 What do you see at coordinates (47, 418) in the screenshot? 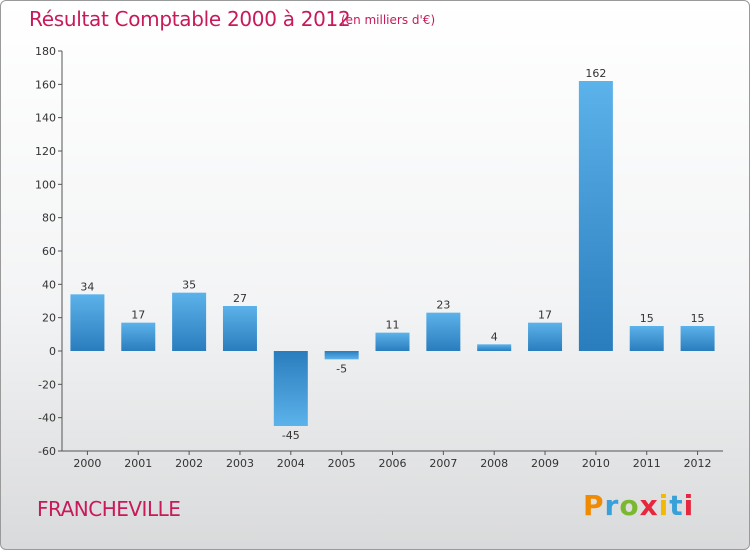
I see `y-tick-label: -40` at bounding box center [47, 418].